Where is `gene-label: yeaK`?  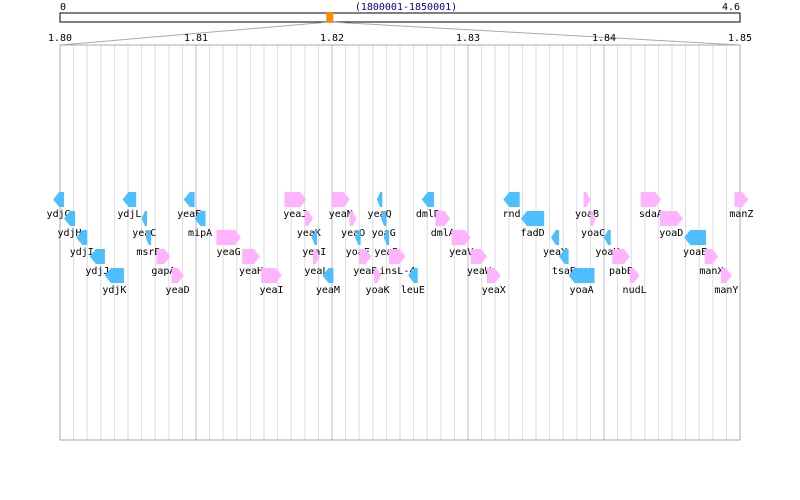
gene-label: yeaK is located at coordinates (309, 233).